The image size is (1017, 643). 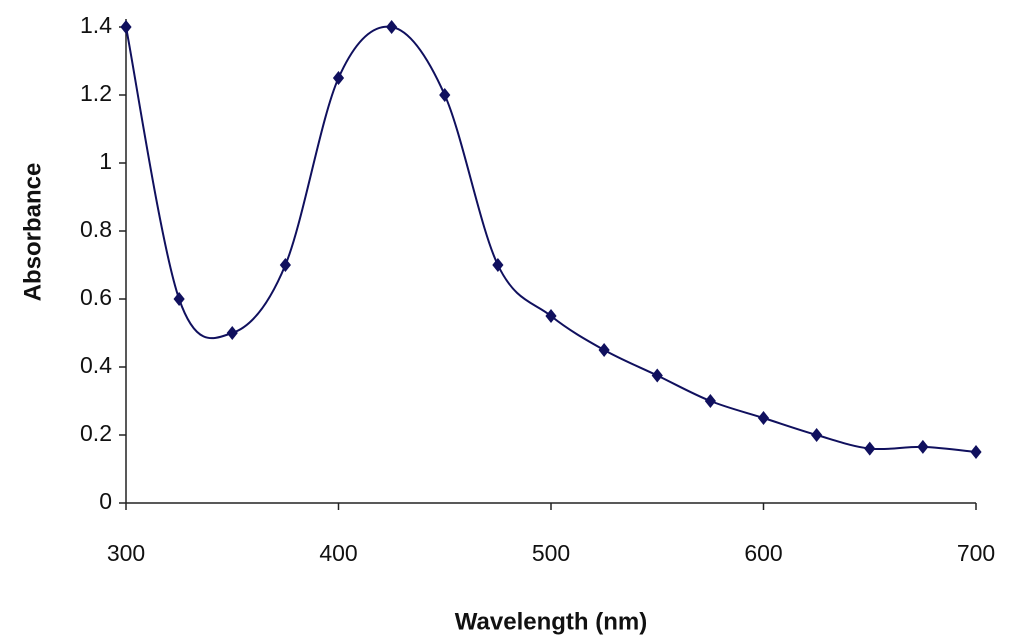 I want to click on x-tick-label: 300, so click(x=126, y=553).